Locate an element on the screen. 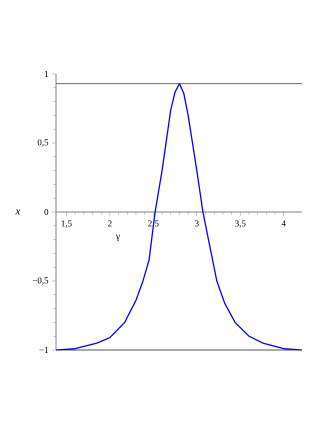  y-tick-label: 0,5 is located at coordinates (43, 143).